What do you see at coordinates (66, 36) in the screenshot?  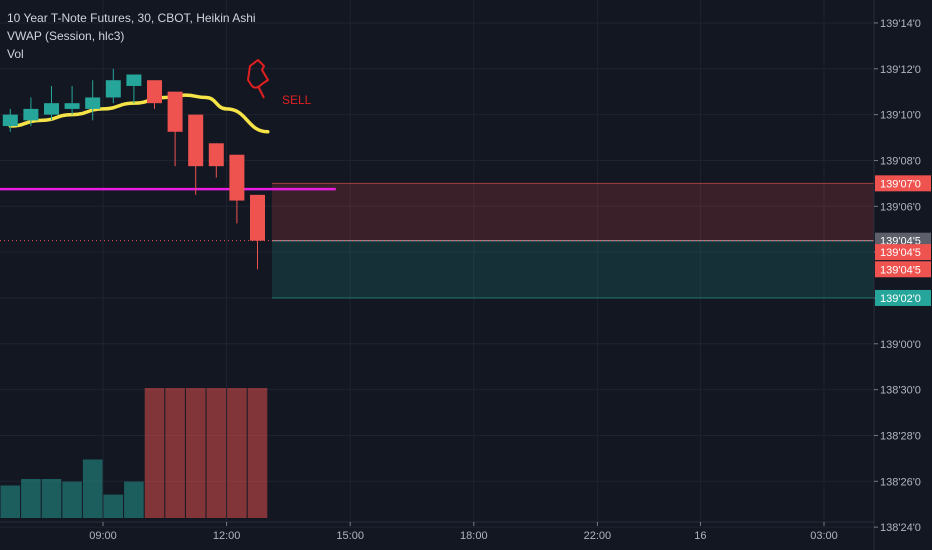 I see `vwap-legend: VWAP (Session, hlc3)` at bounding box center [66, 36].